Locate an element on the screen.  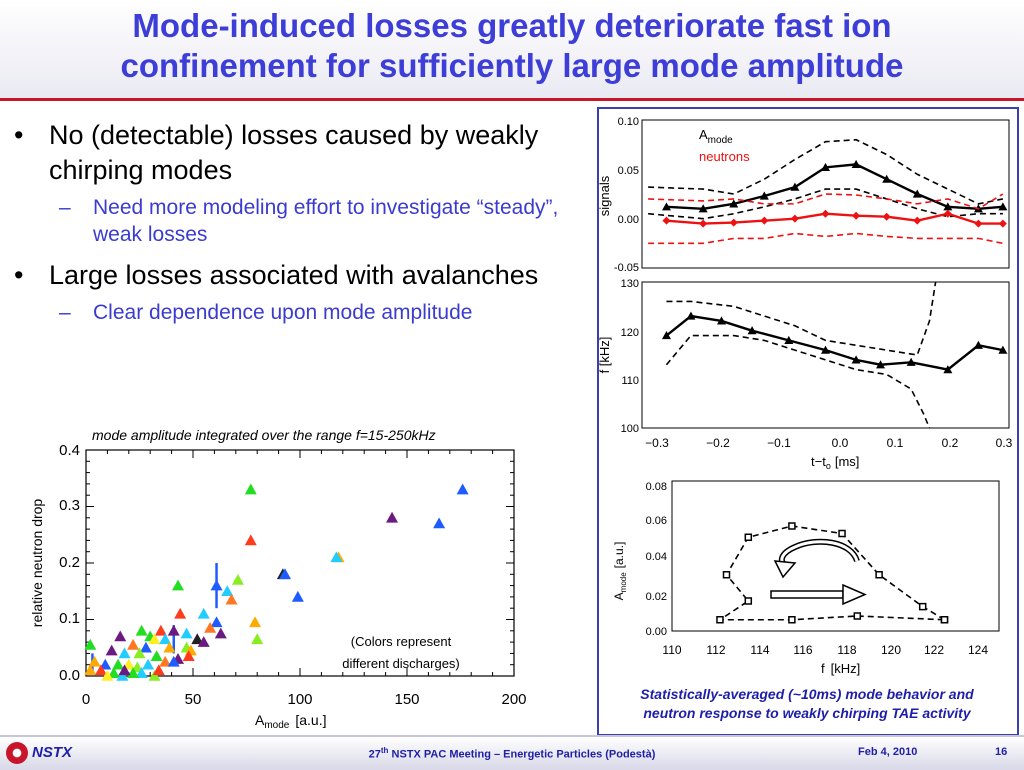
header-rule is located at coordinates (512, 99).